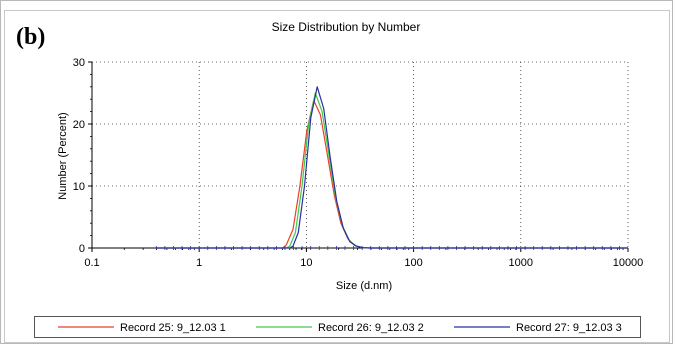  Describe the element at coordinates (30, 37) in the screenshot. I see `panel-label: (b)` at that location.